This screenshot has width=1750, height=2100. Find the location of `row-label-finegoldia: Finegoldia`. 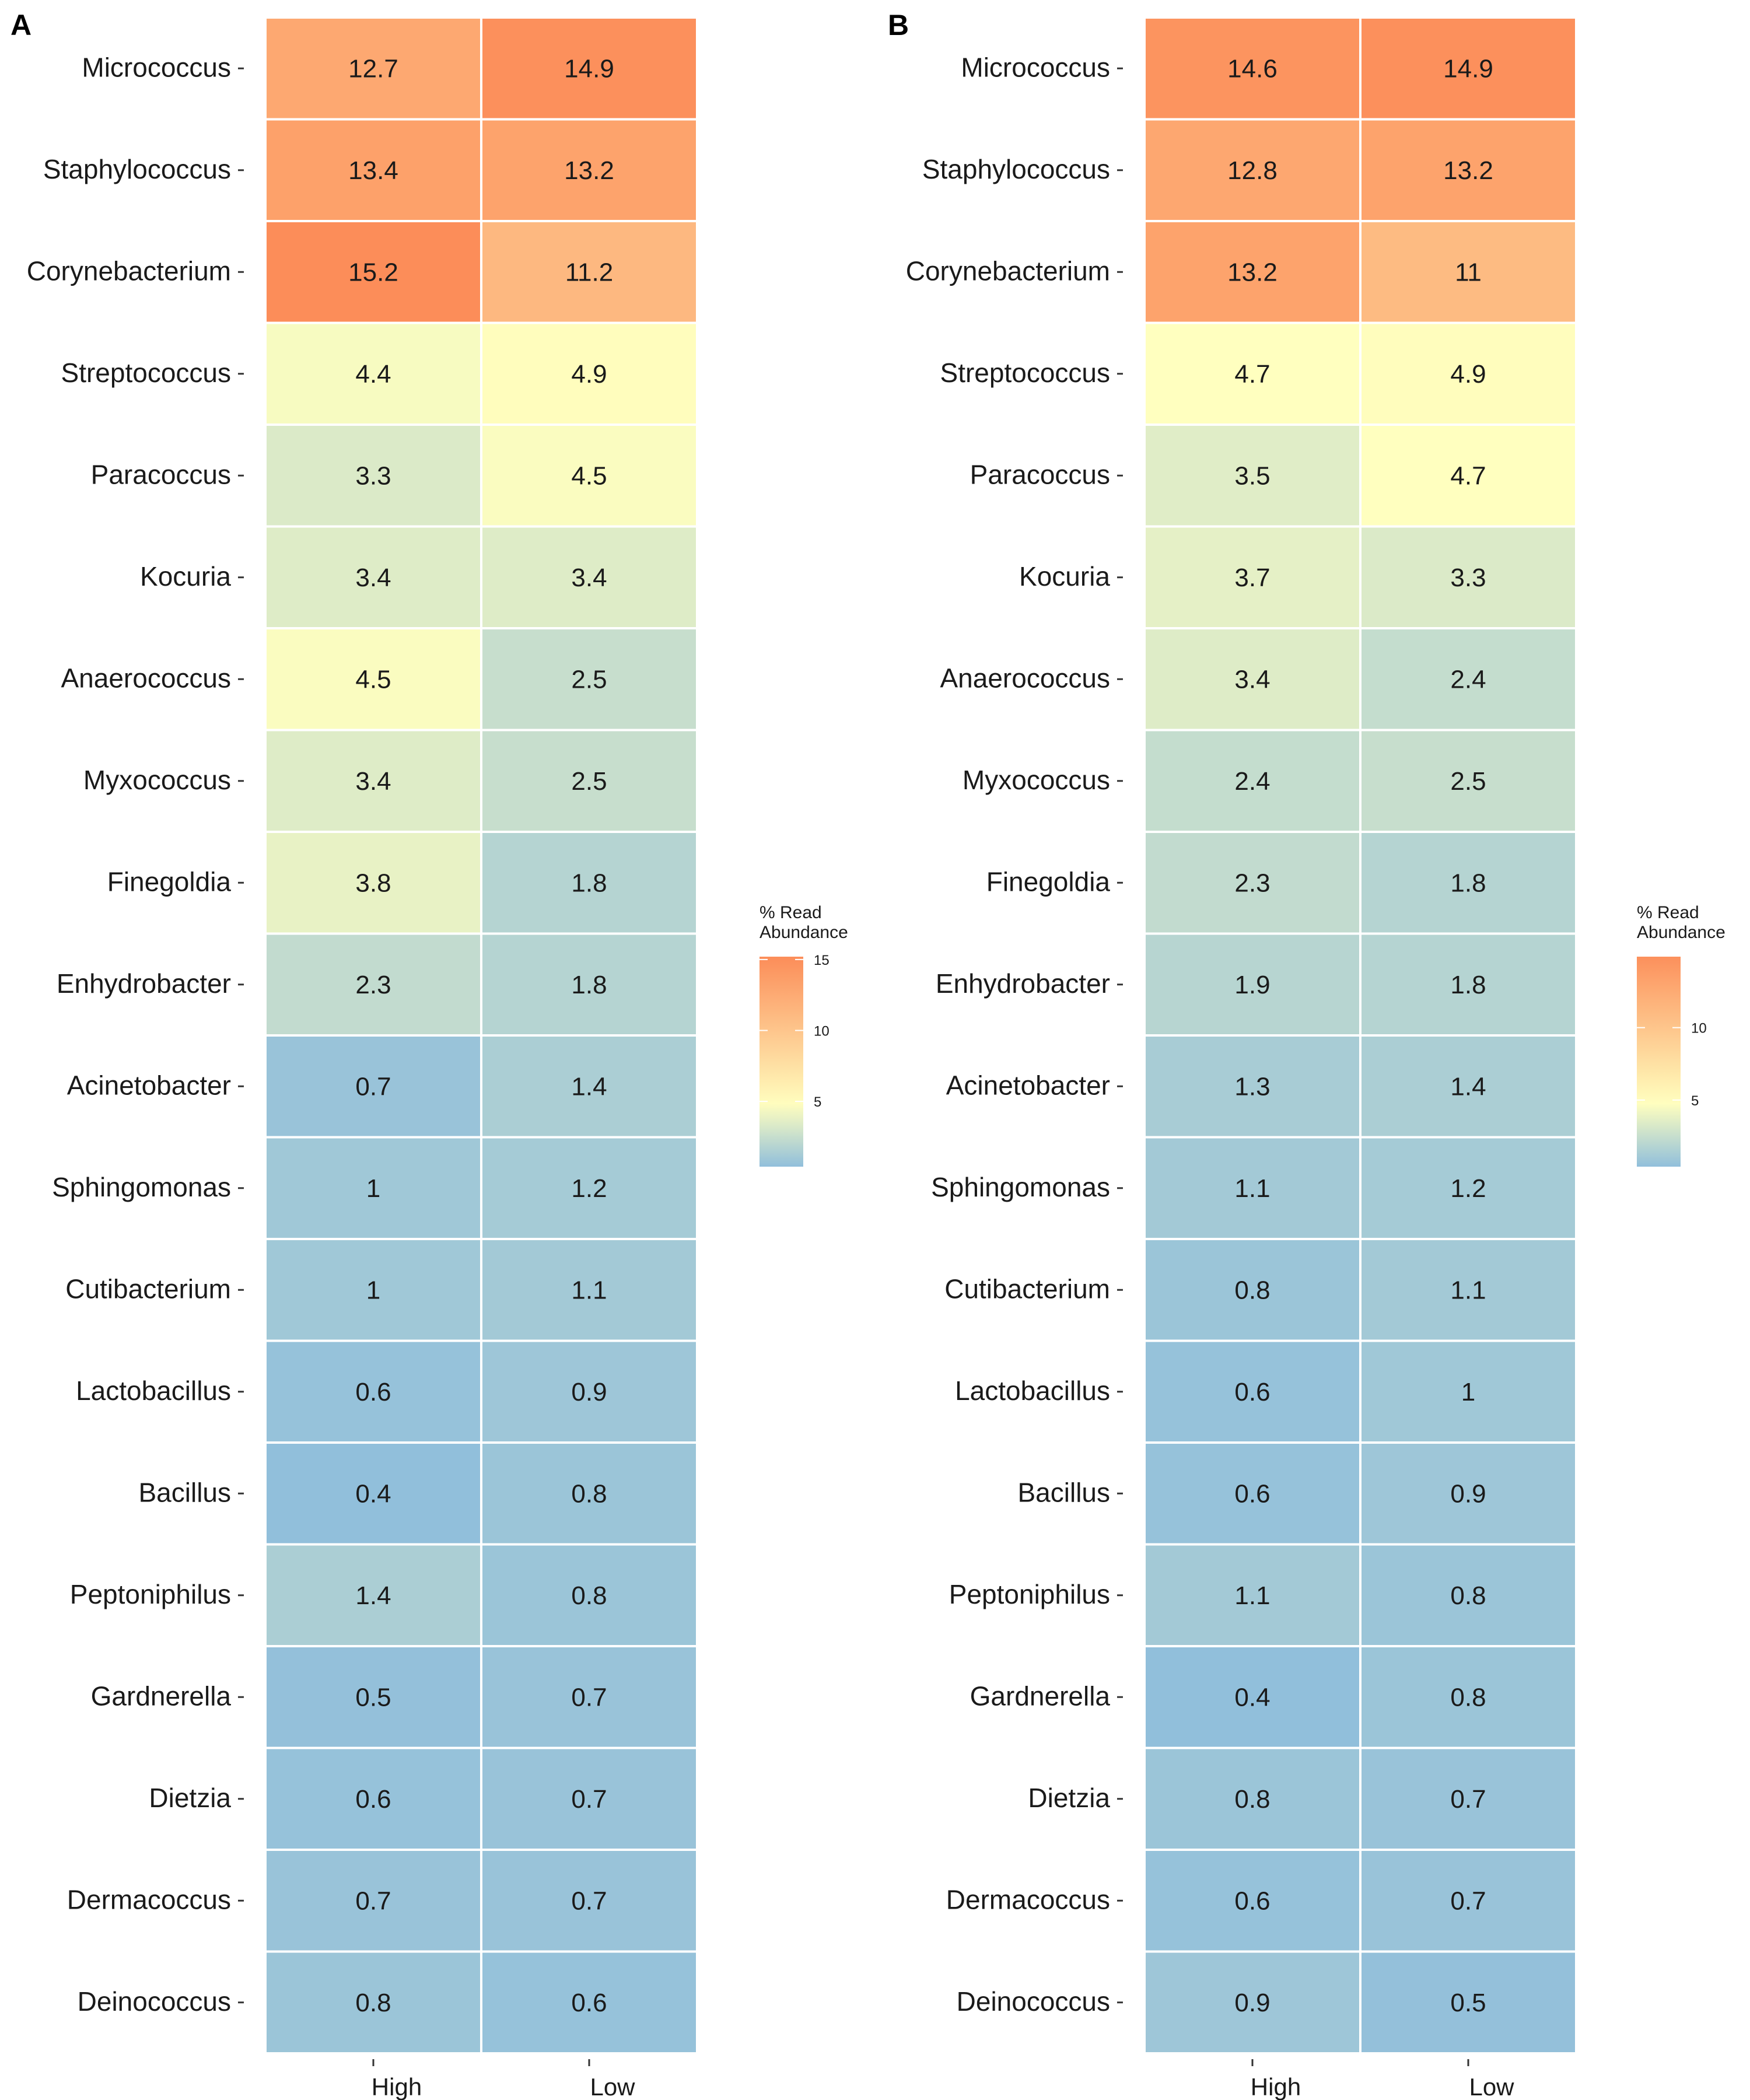

row-label-finegoldia: Finegoldia is located at coordinates (1048, 881).